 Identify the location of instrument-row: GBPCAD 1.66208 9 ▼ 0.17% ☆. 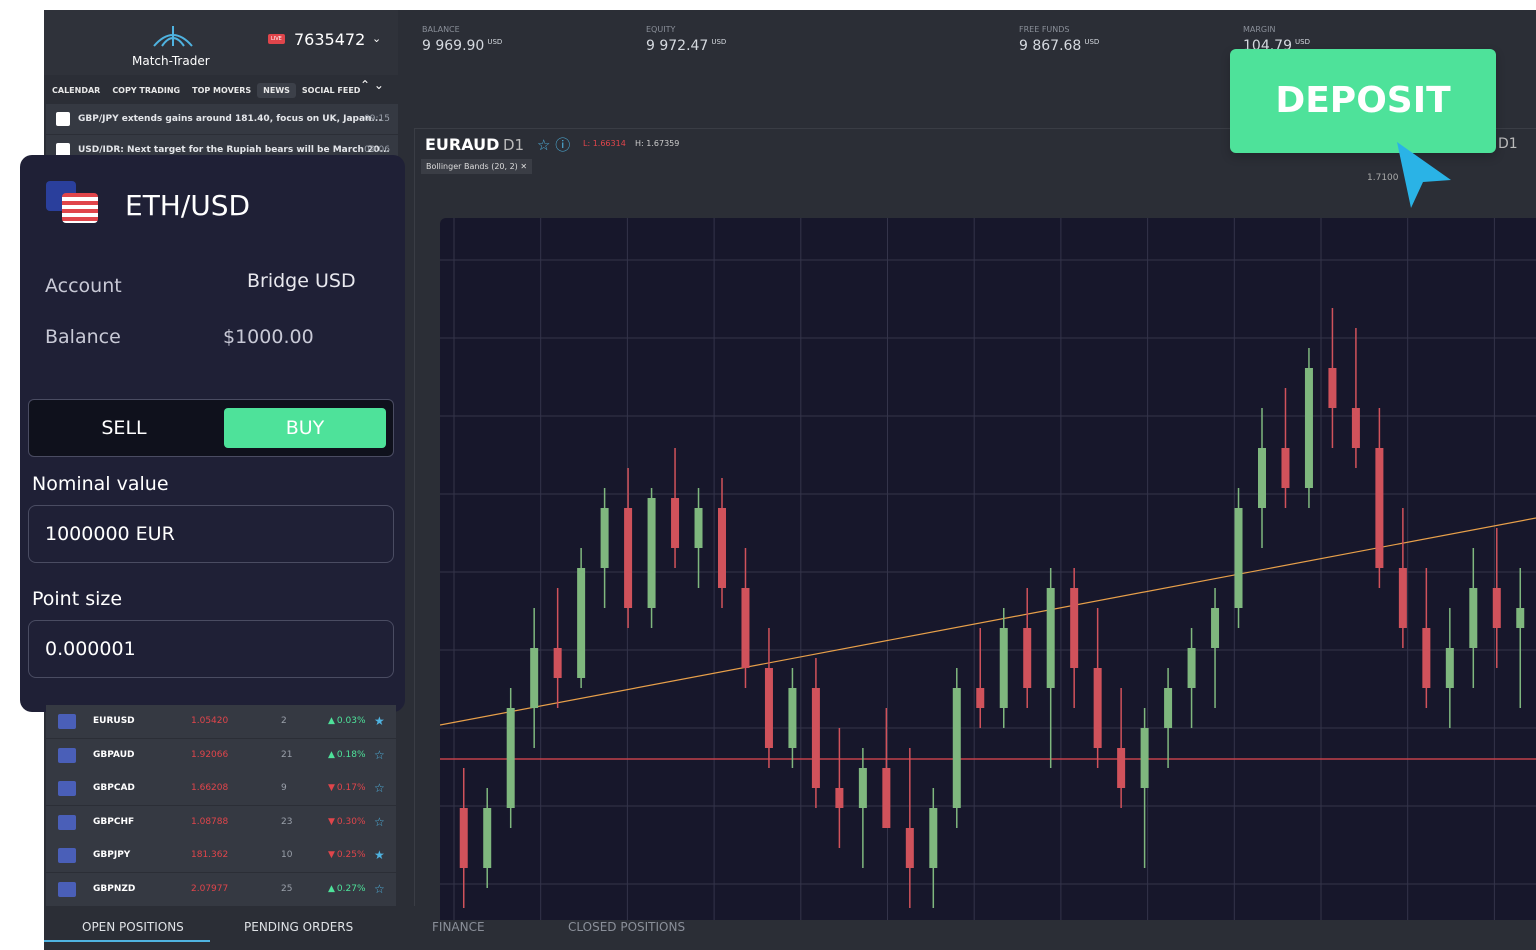
(221, 789).